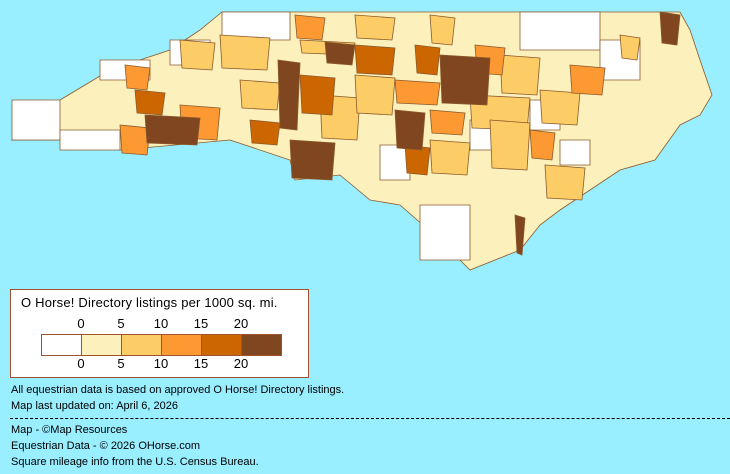  I want to click on legend-color-bar, so click(161, 345).